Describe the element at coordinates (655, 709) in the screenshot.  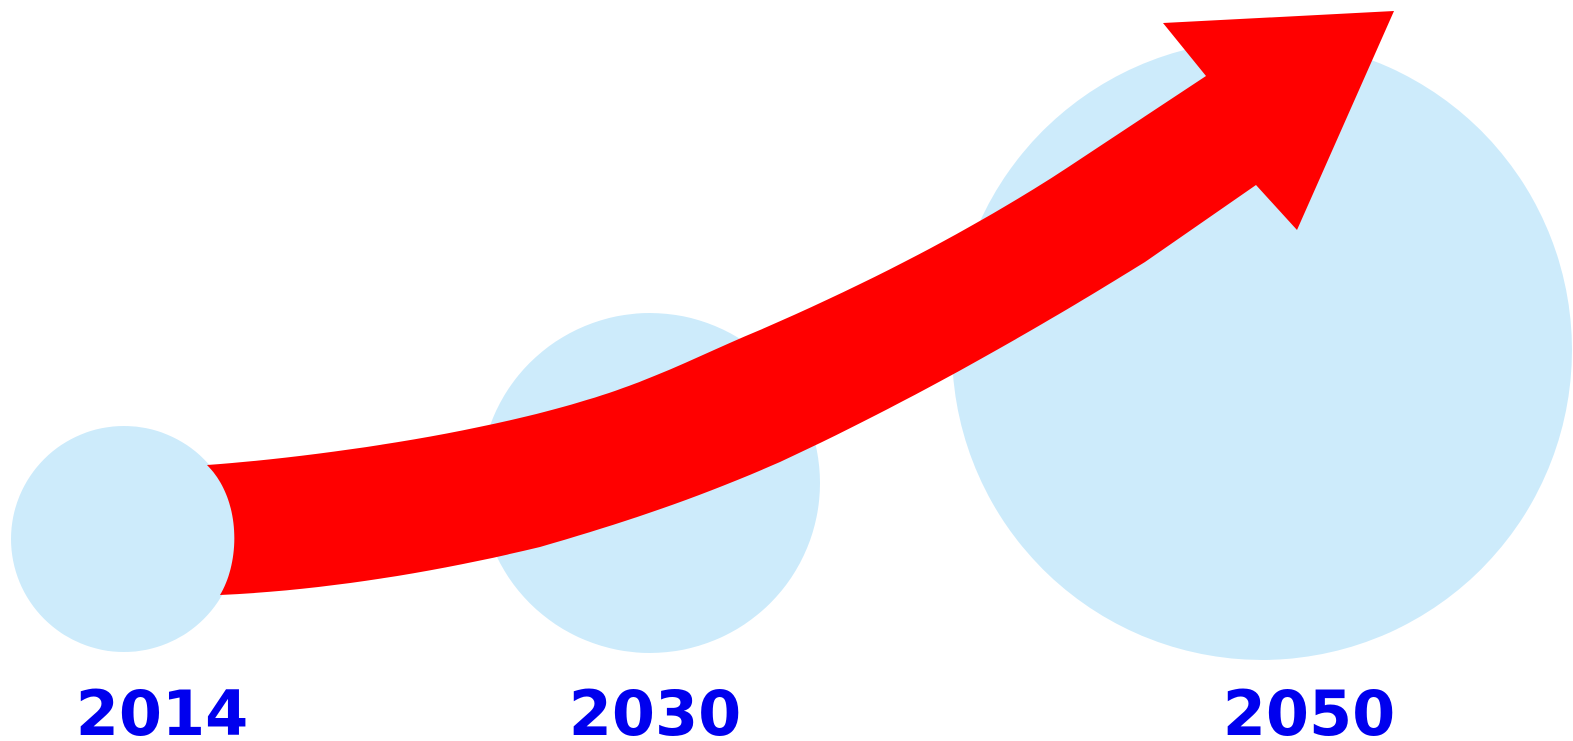
I see `year-label-2030: 2030` at that location.